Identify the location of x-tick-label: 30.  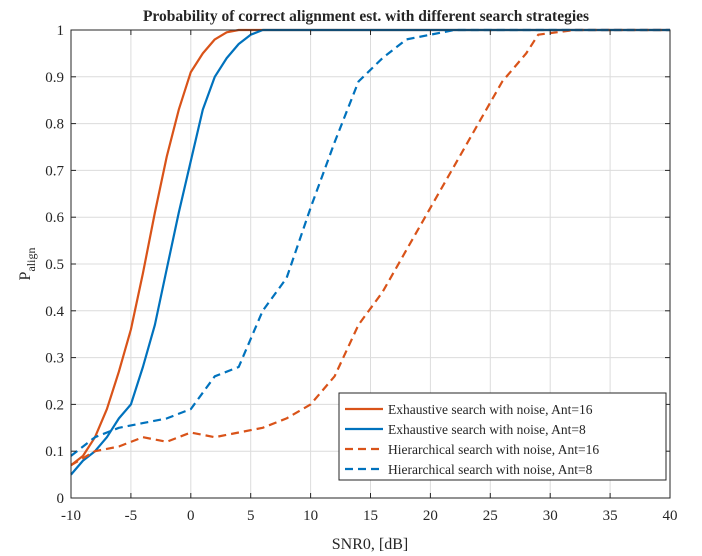
(550, 516).